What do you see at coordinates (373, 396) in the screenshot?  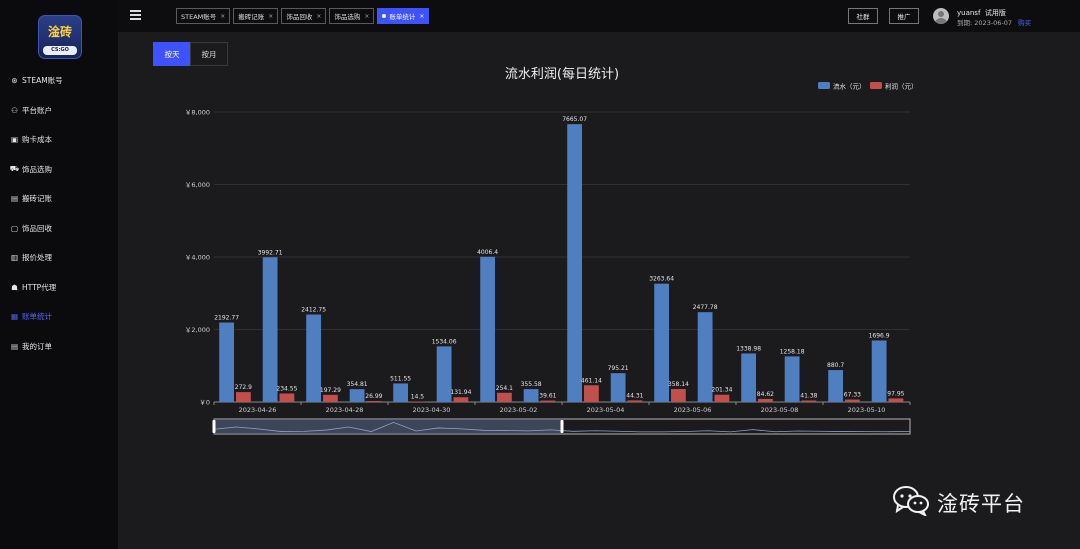 I see `data-label: 26.99` at bounding box center [373, 396].